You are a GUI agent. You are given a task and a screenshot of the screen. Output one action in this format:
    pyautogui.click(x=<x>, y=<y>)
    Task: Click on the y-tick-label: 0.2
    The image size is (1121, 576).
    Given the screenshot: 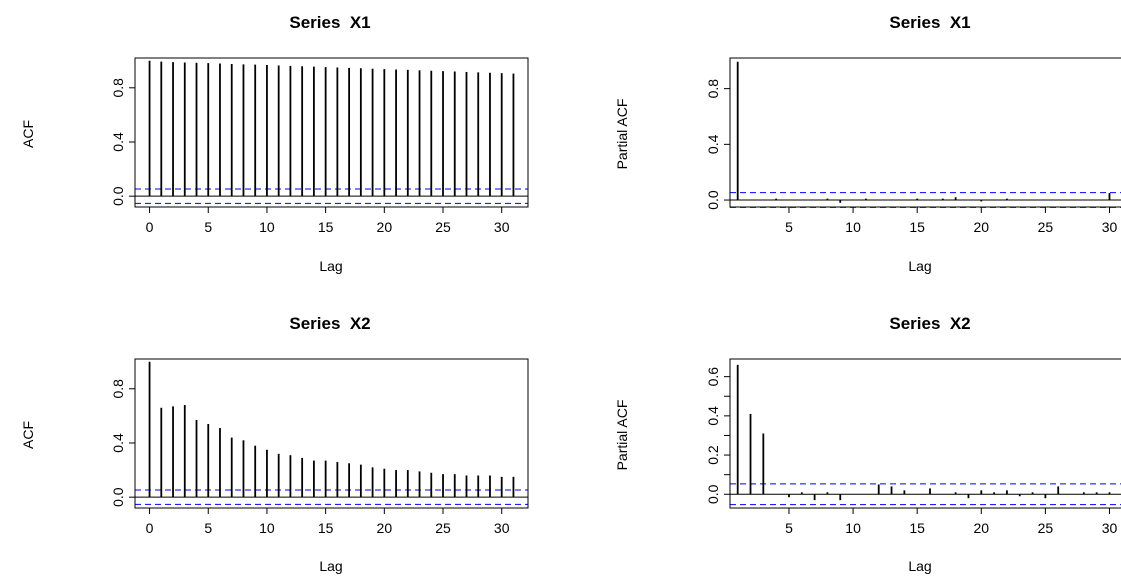 What is the action you would take?
    pyautogui.click(x=713, y=455)
    